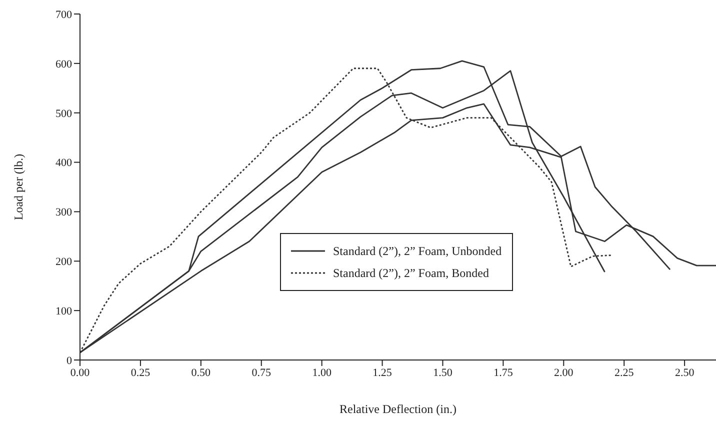  What do you see at coordinates (64, 212) in the screenshot?
I see `y-tick-label: 300` at bounding box center [64, 212].